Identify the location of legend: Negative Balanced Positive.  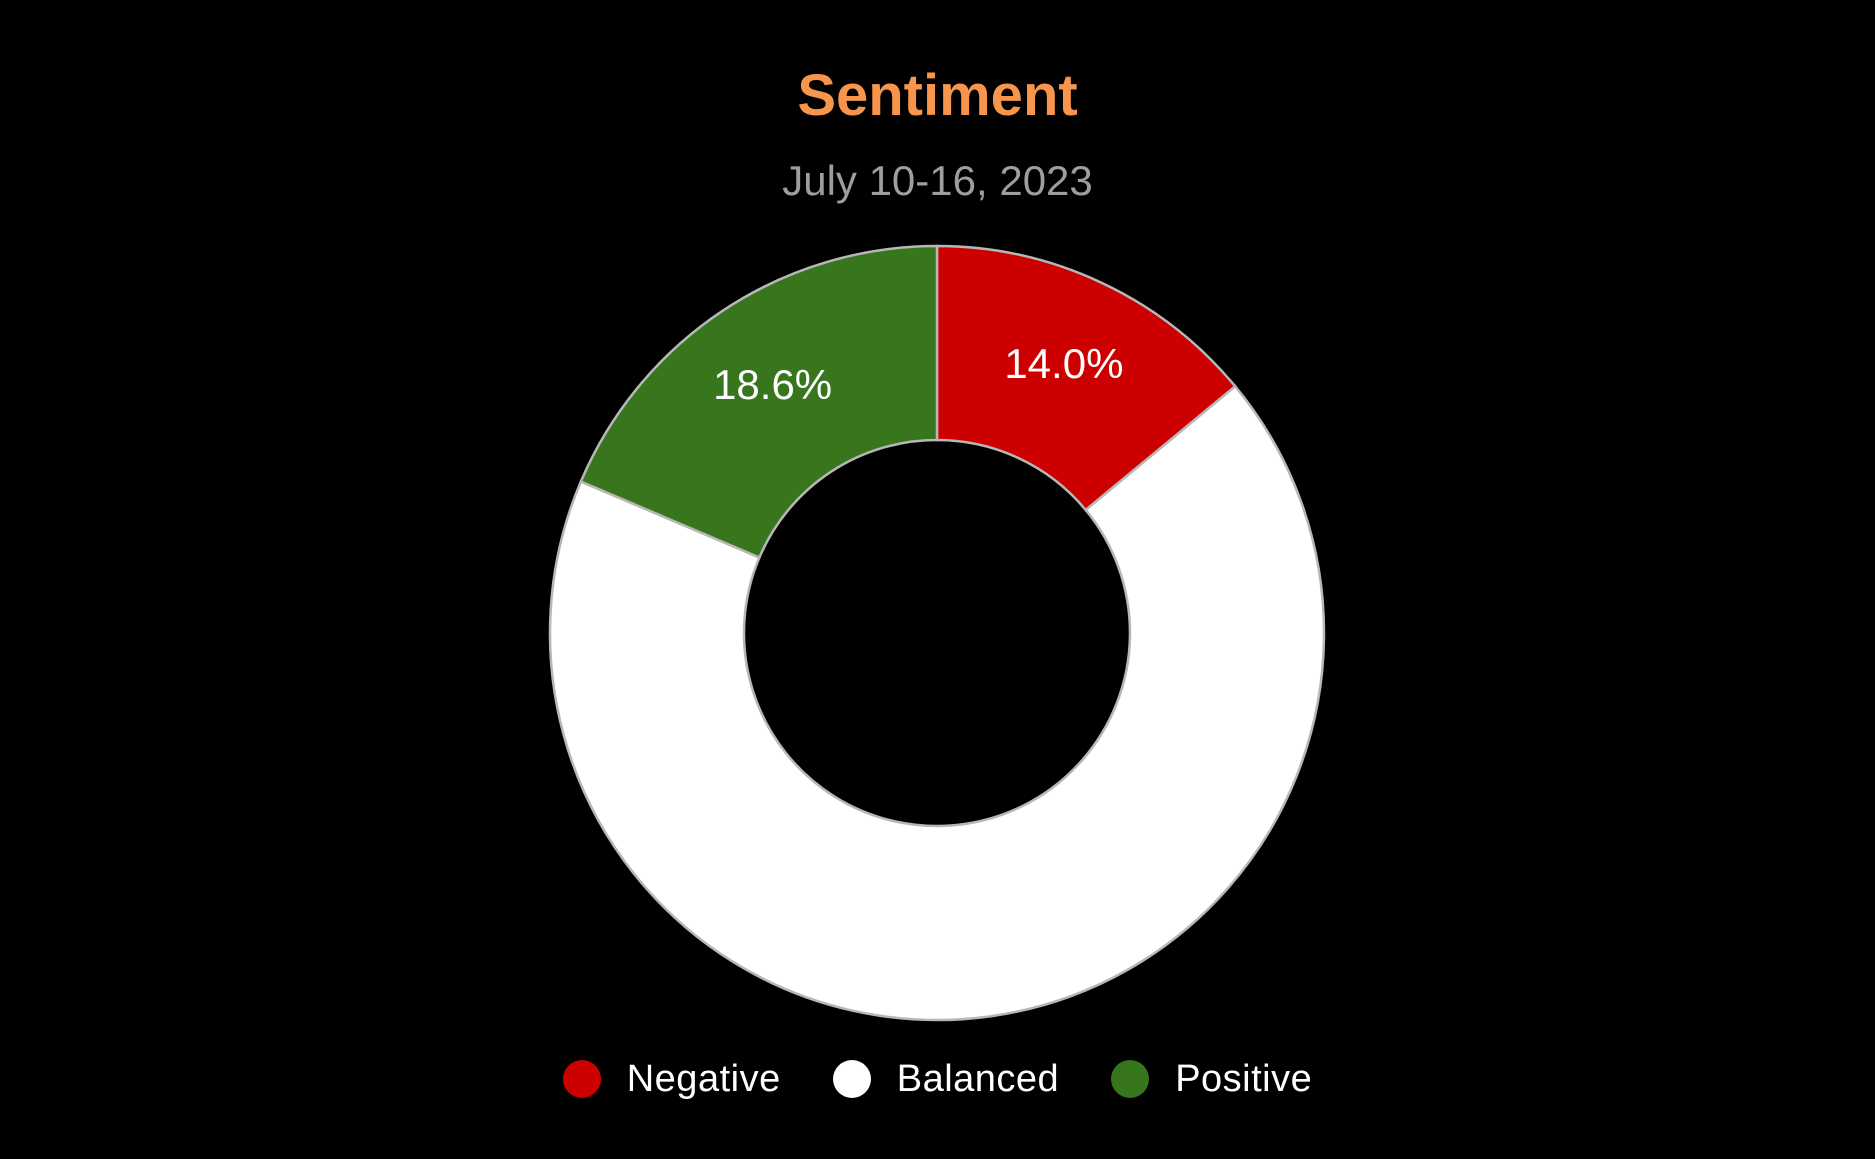
(937, 1079).